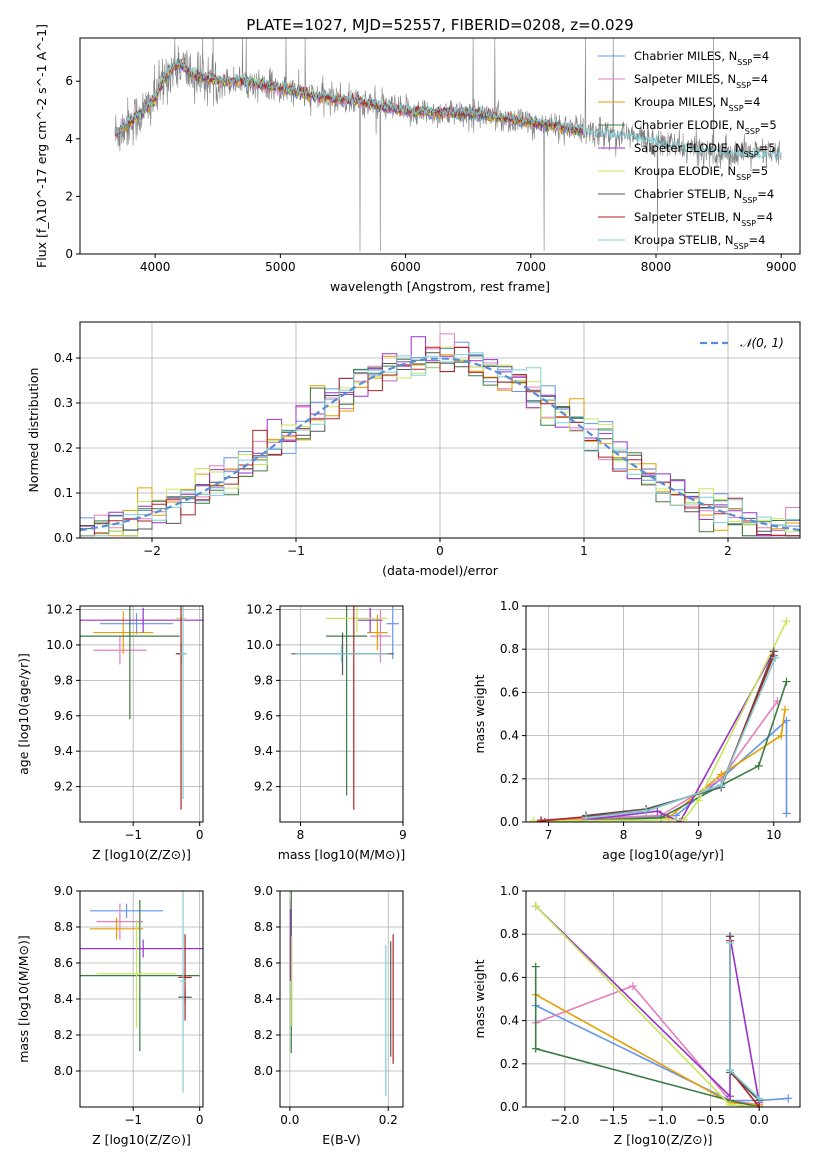  What do you see at coordinates (773, 835) in the screenshot?
I see `x-tick-label: 10` at bounding box center [773, 835].